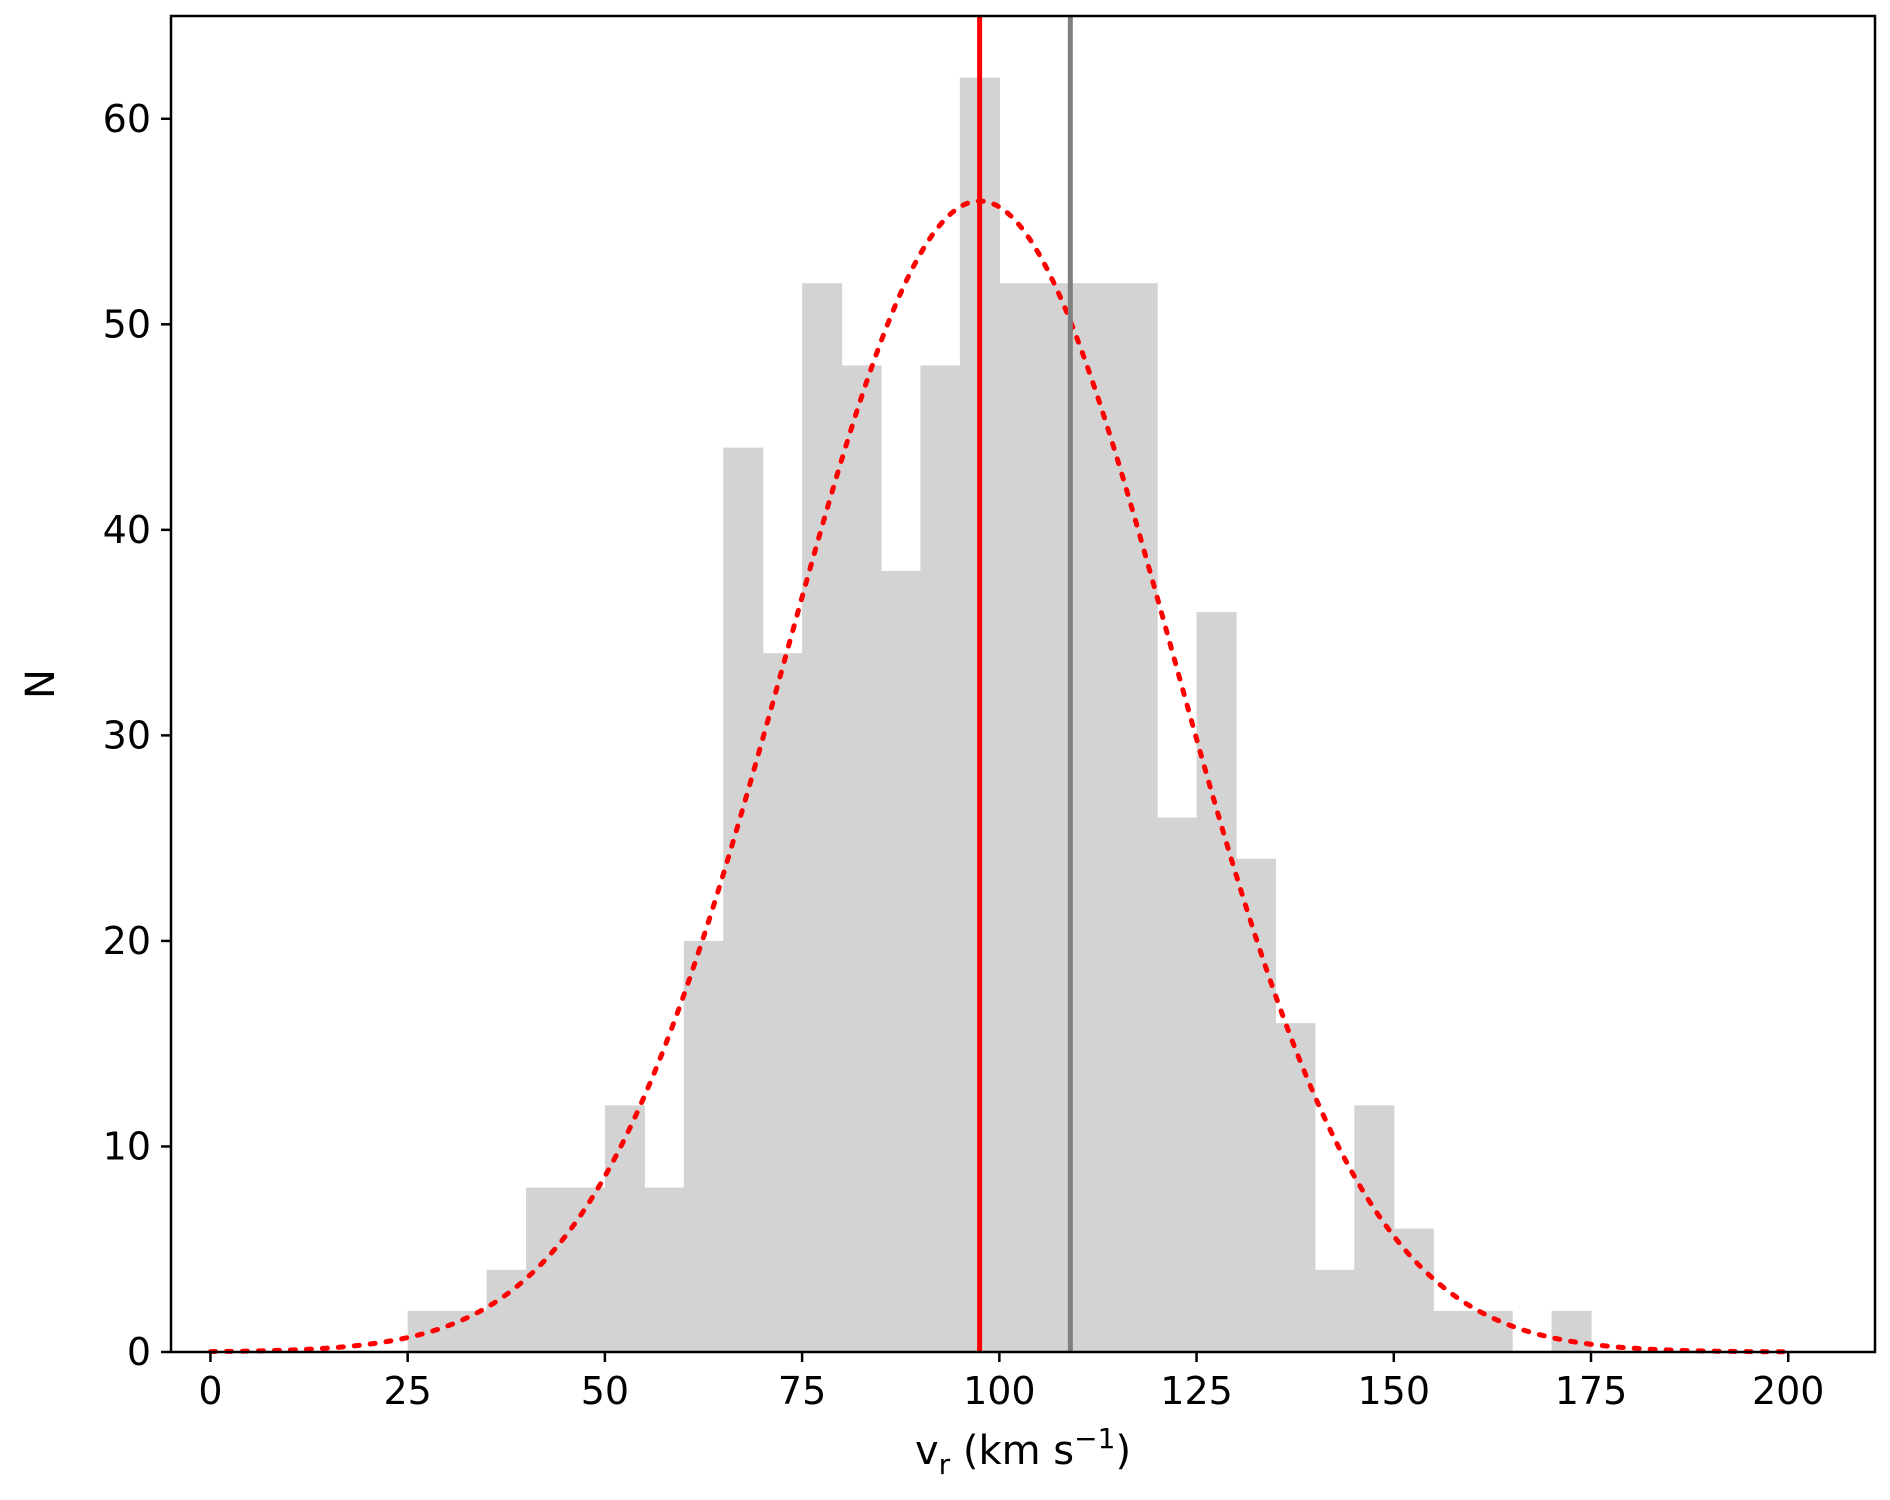 This screenshot has width=1890, height=1500. I want to click on y-tick-label-4: 40, so click(127, 530).